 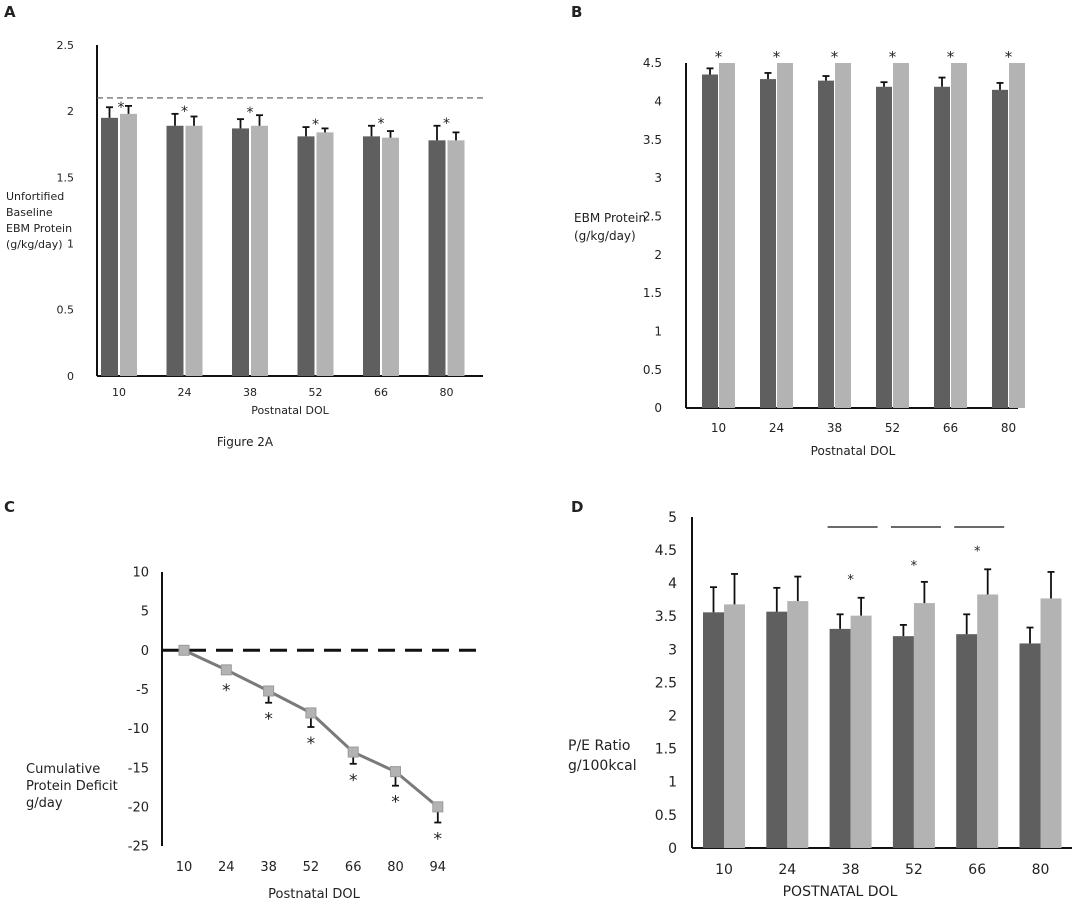 I want to click on y-tick-label: -25, so click(x=138, y=847).